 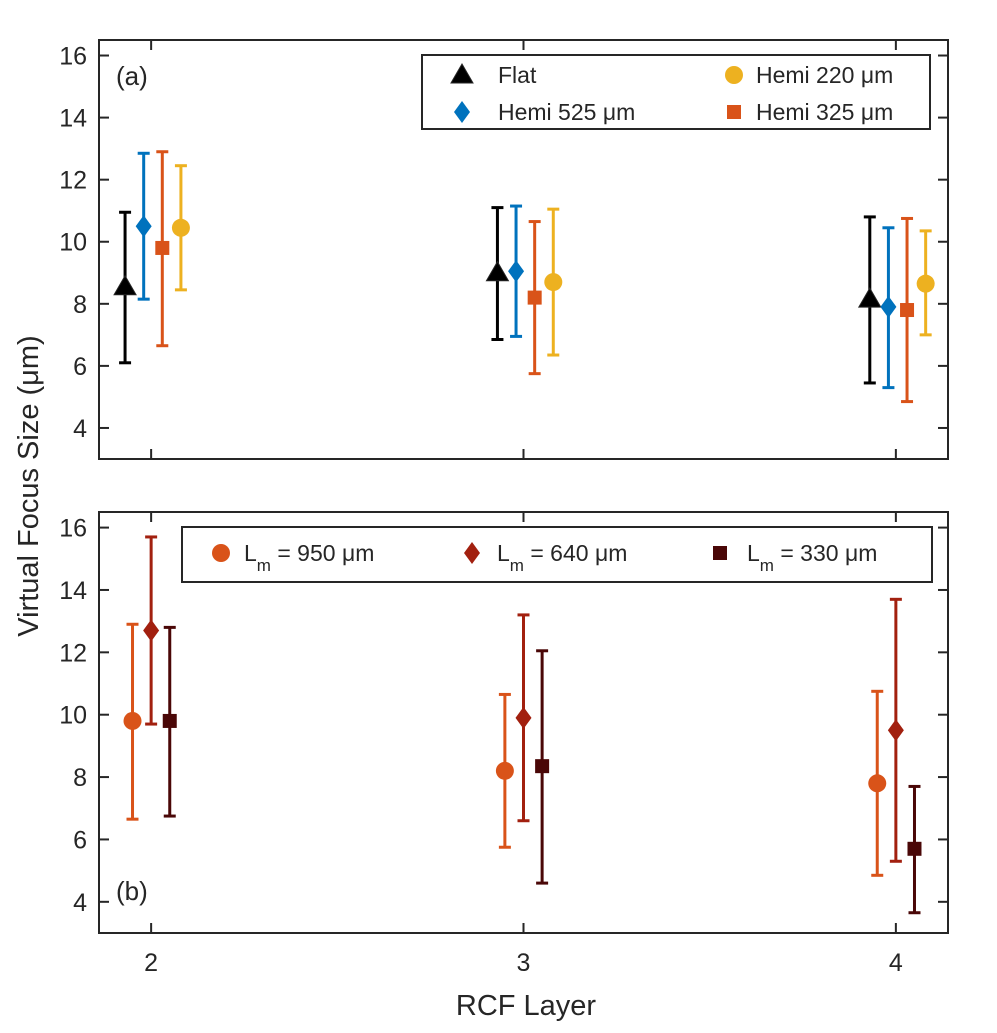 What do you see at coordinates (562, 557) in the screenshot?
I see `legend-label: Lm = 640 μm` at bounding box center [562, 557].